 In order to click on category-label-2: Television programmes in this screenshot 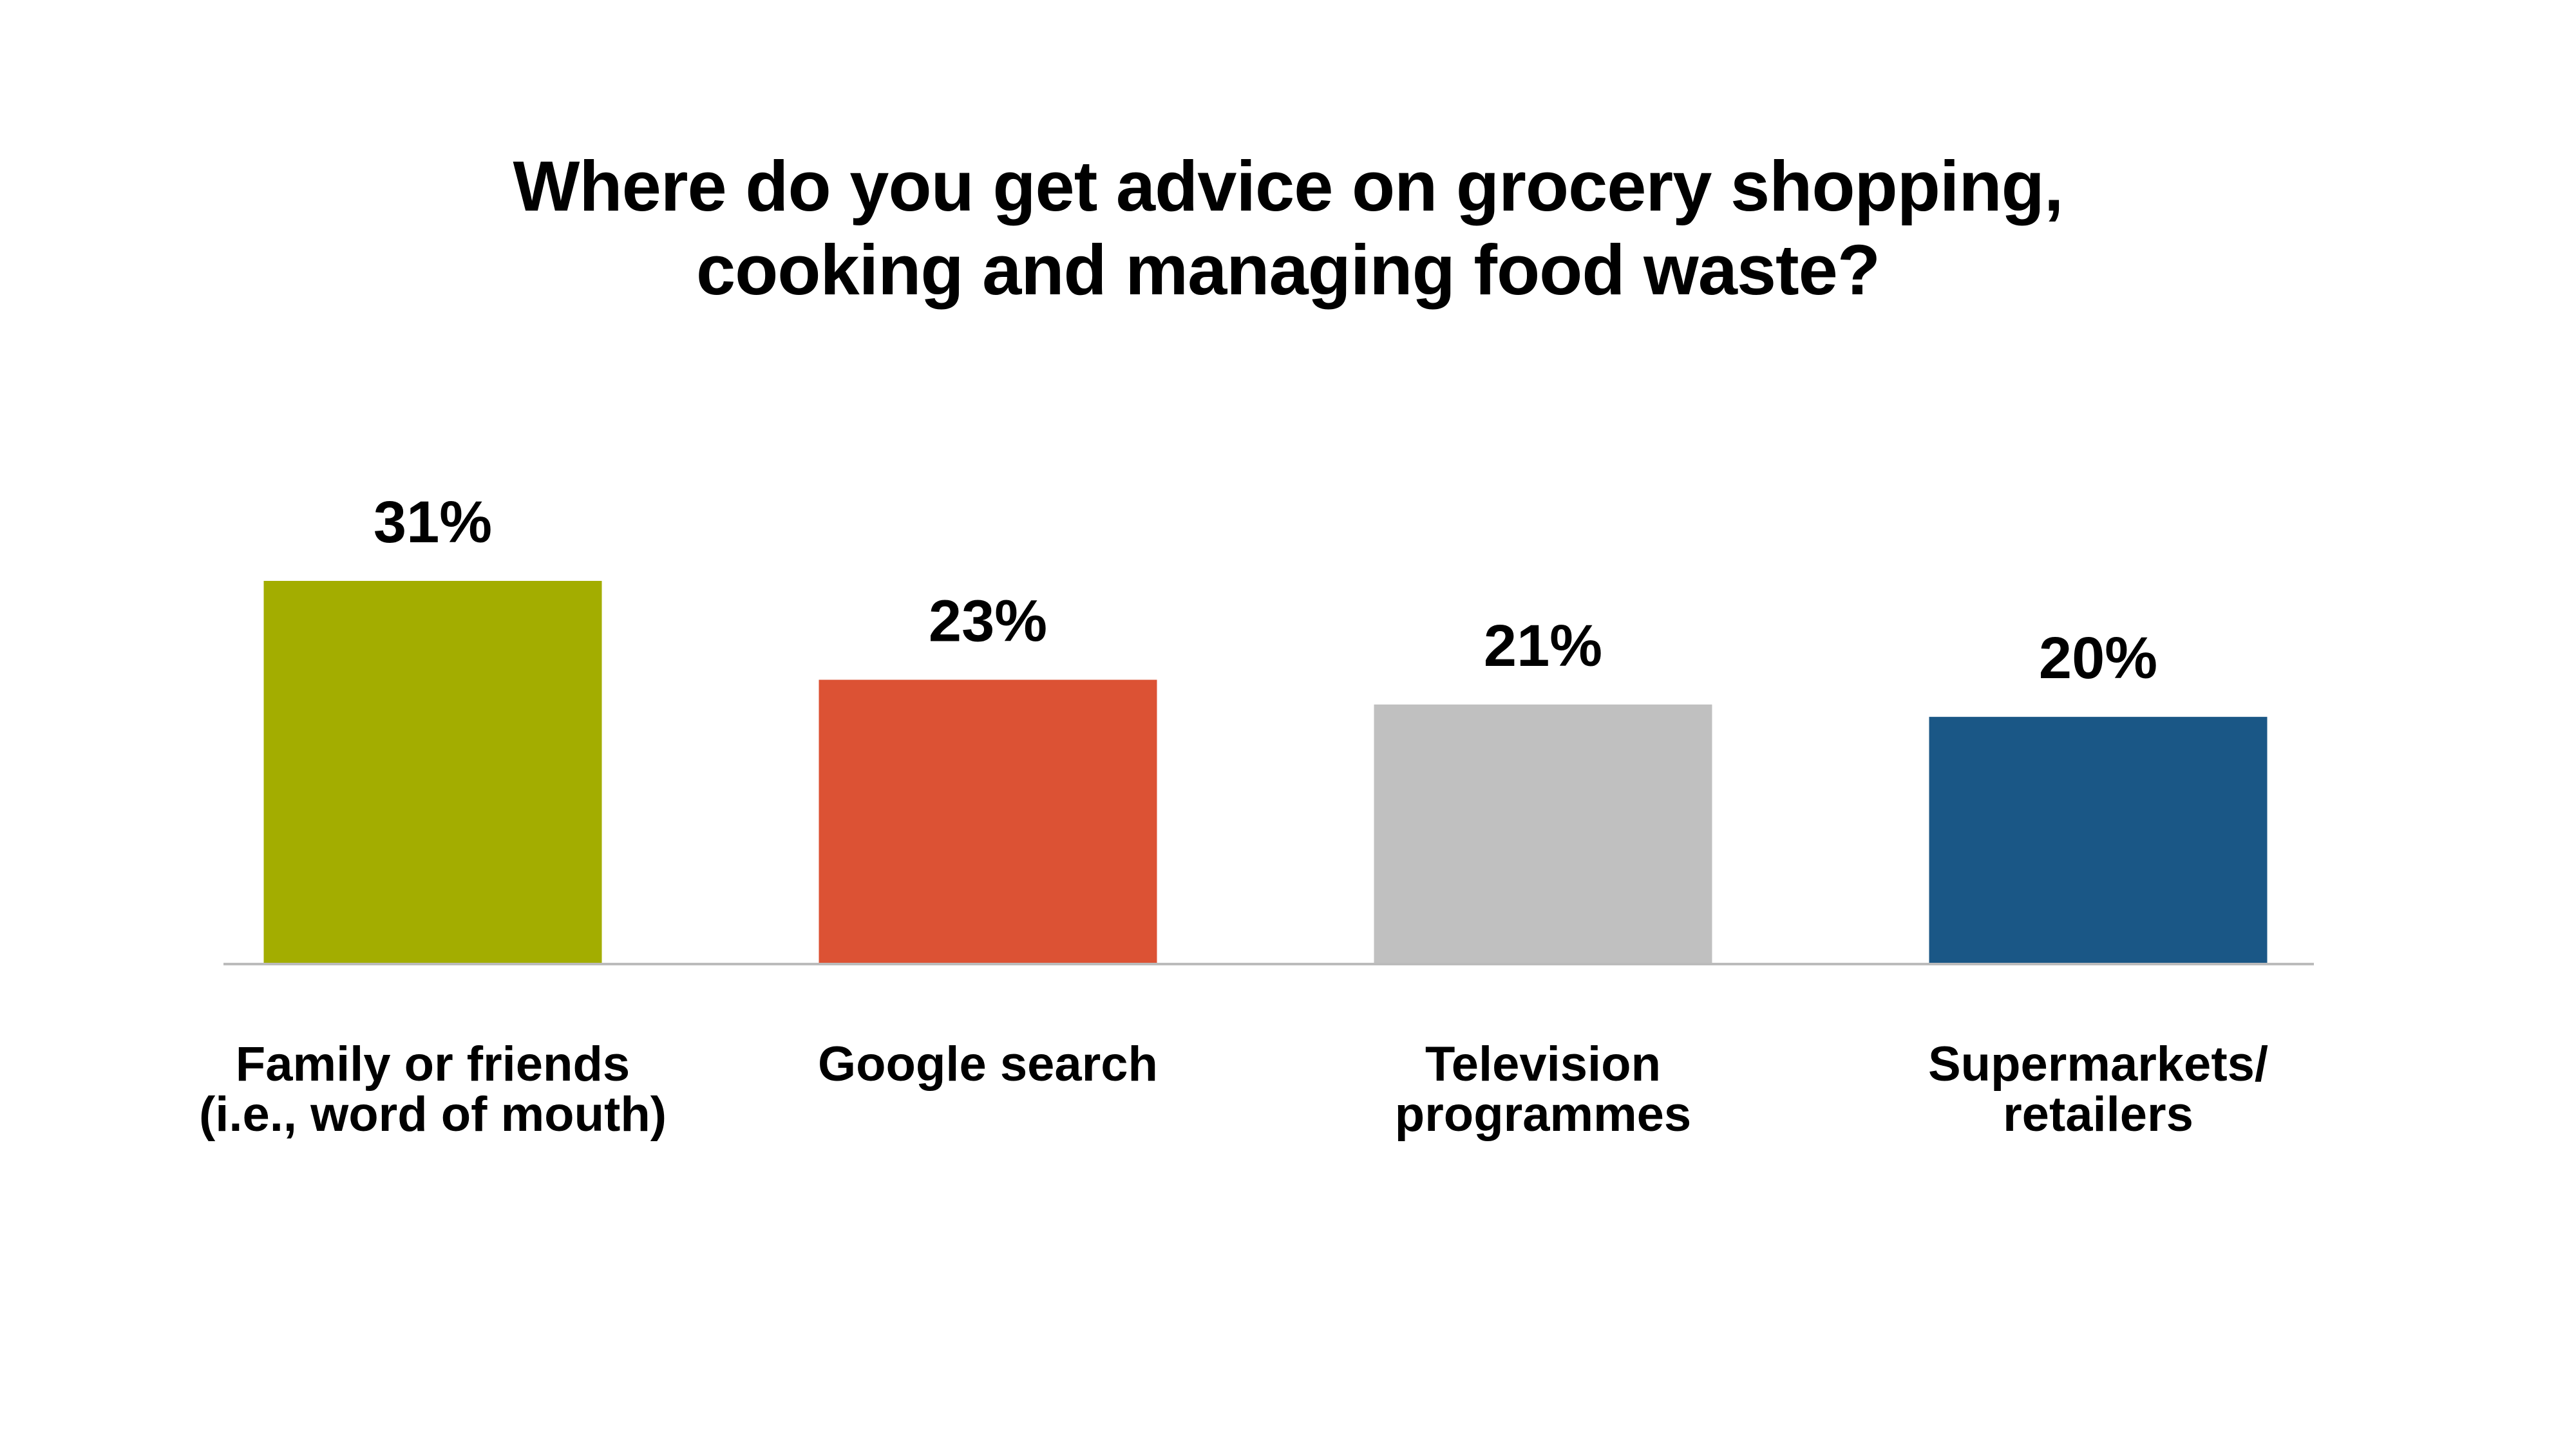, I will do `click(1543, 1090)`.